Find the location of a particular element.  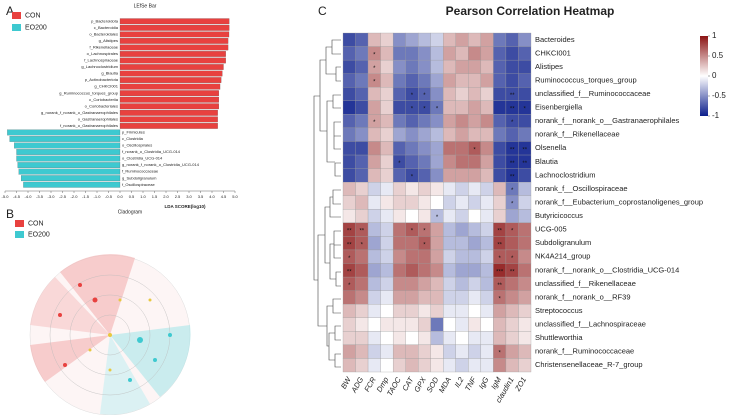

category-label: f_norank_o_Gastranaerophilales is located at coordinates (89, 125).